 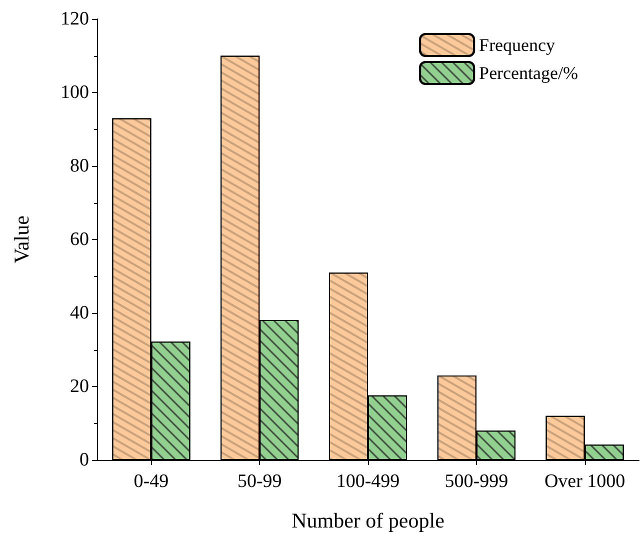 I want to click on y-tick-label: 40, so click(x=79, y=313).